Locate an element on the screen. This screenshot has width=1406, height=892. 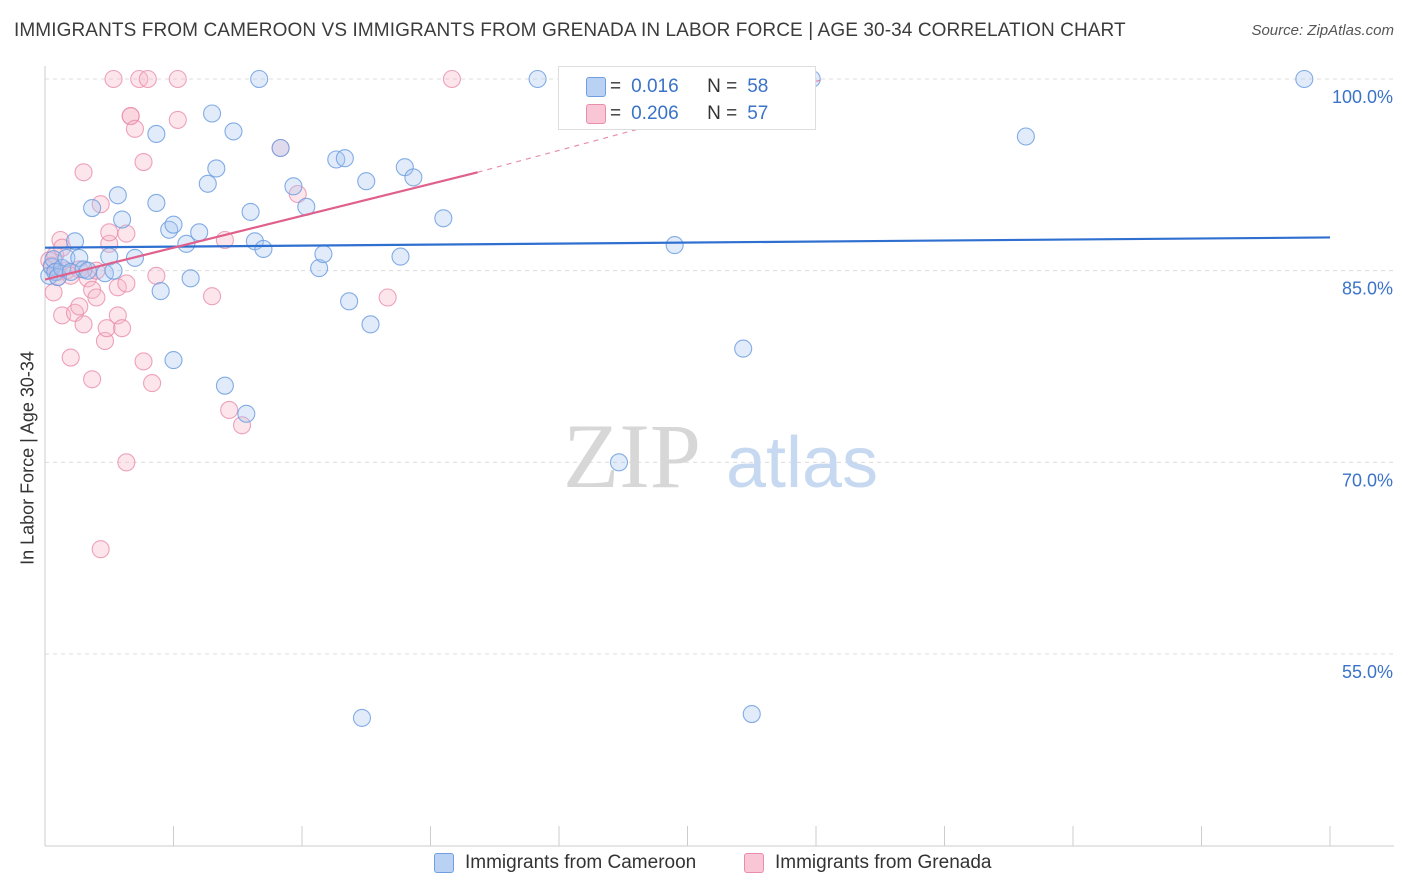
legend-item-cameroon: Immigrants from Cameroon is located at coordinates (565, 863).